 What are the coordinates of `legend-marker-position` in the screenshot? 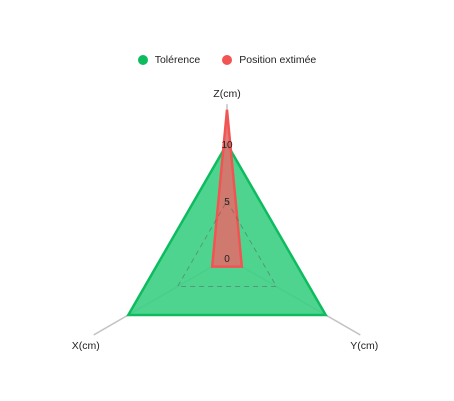 It's located at (227, 60).